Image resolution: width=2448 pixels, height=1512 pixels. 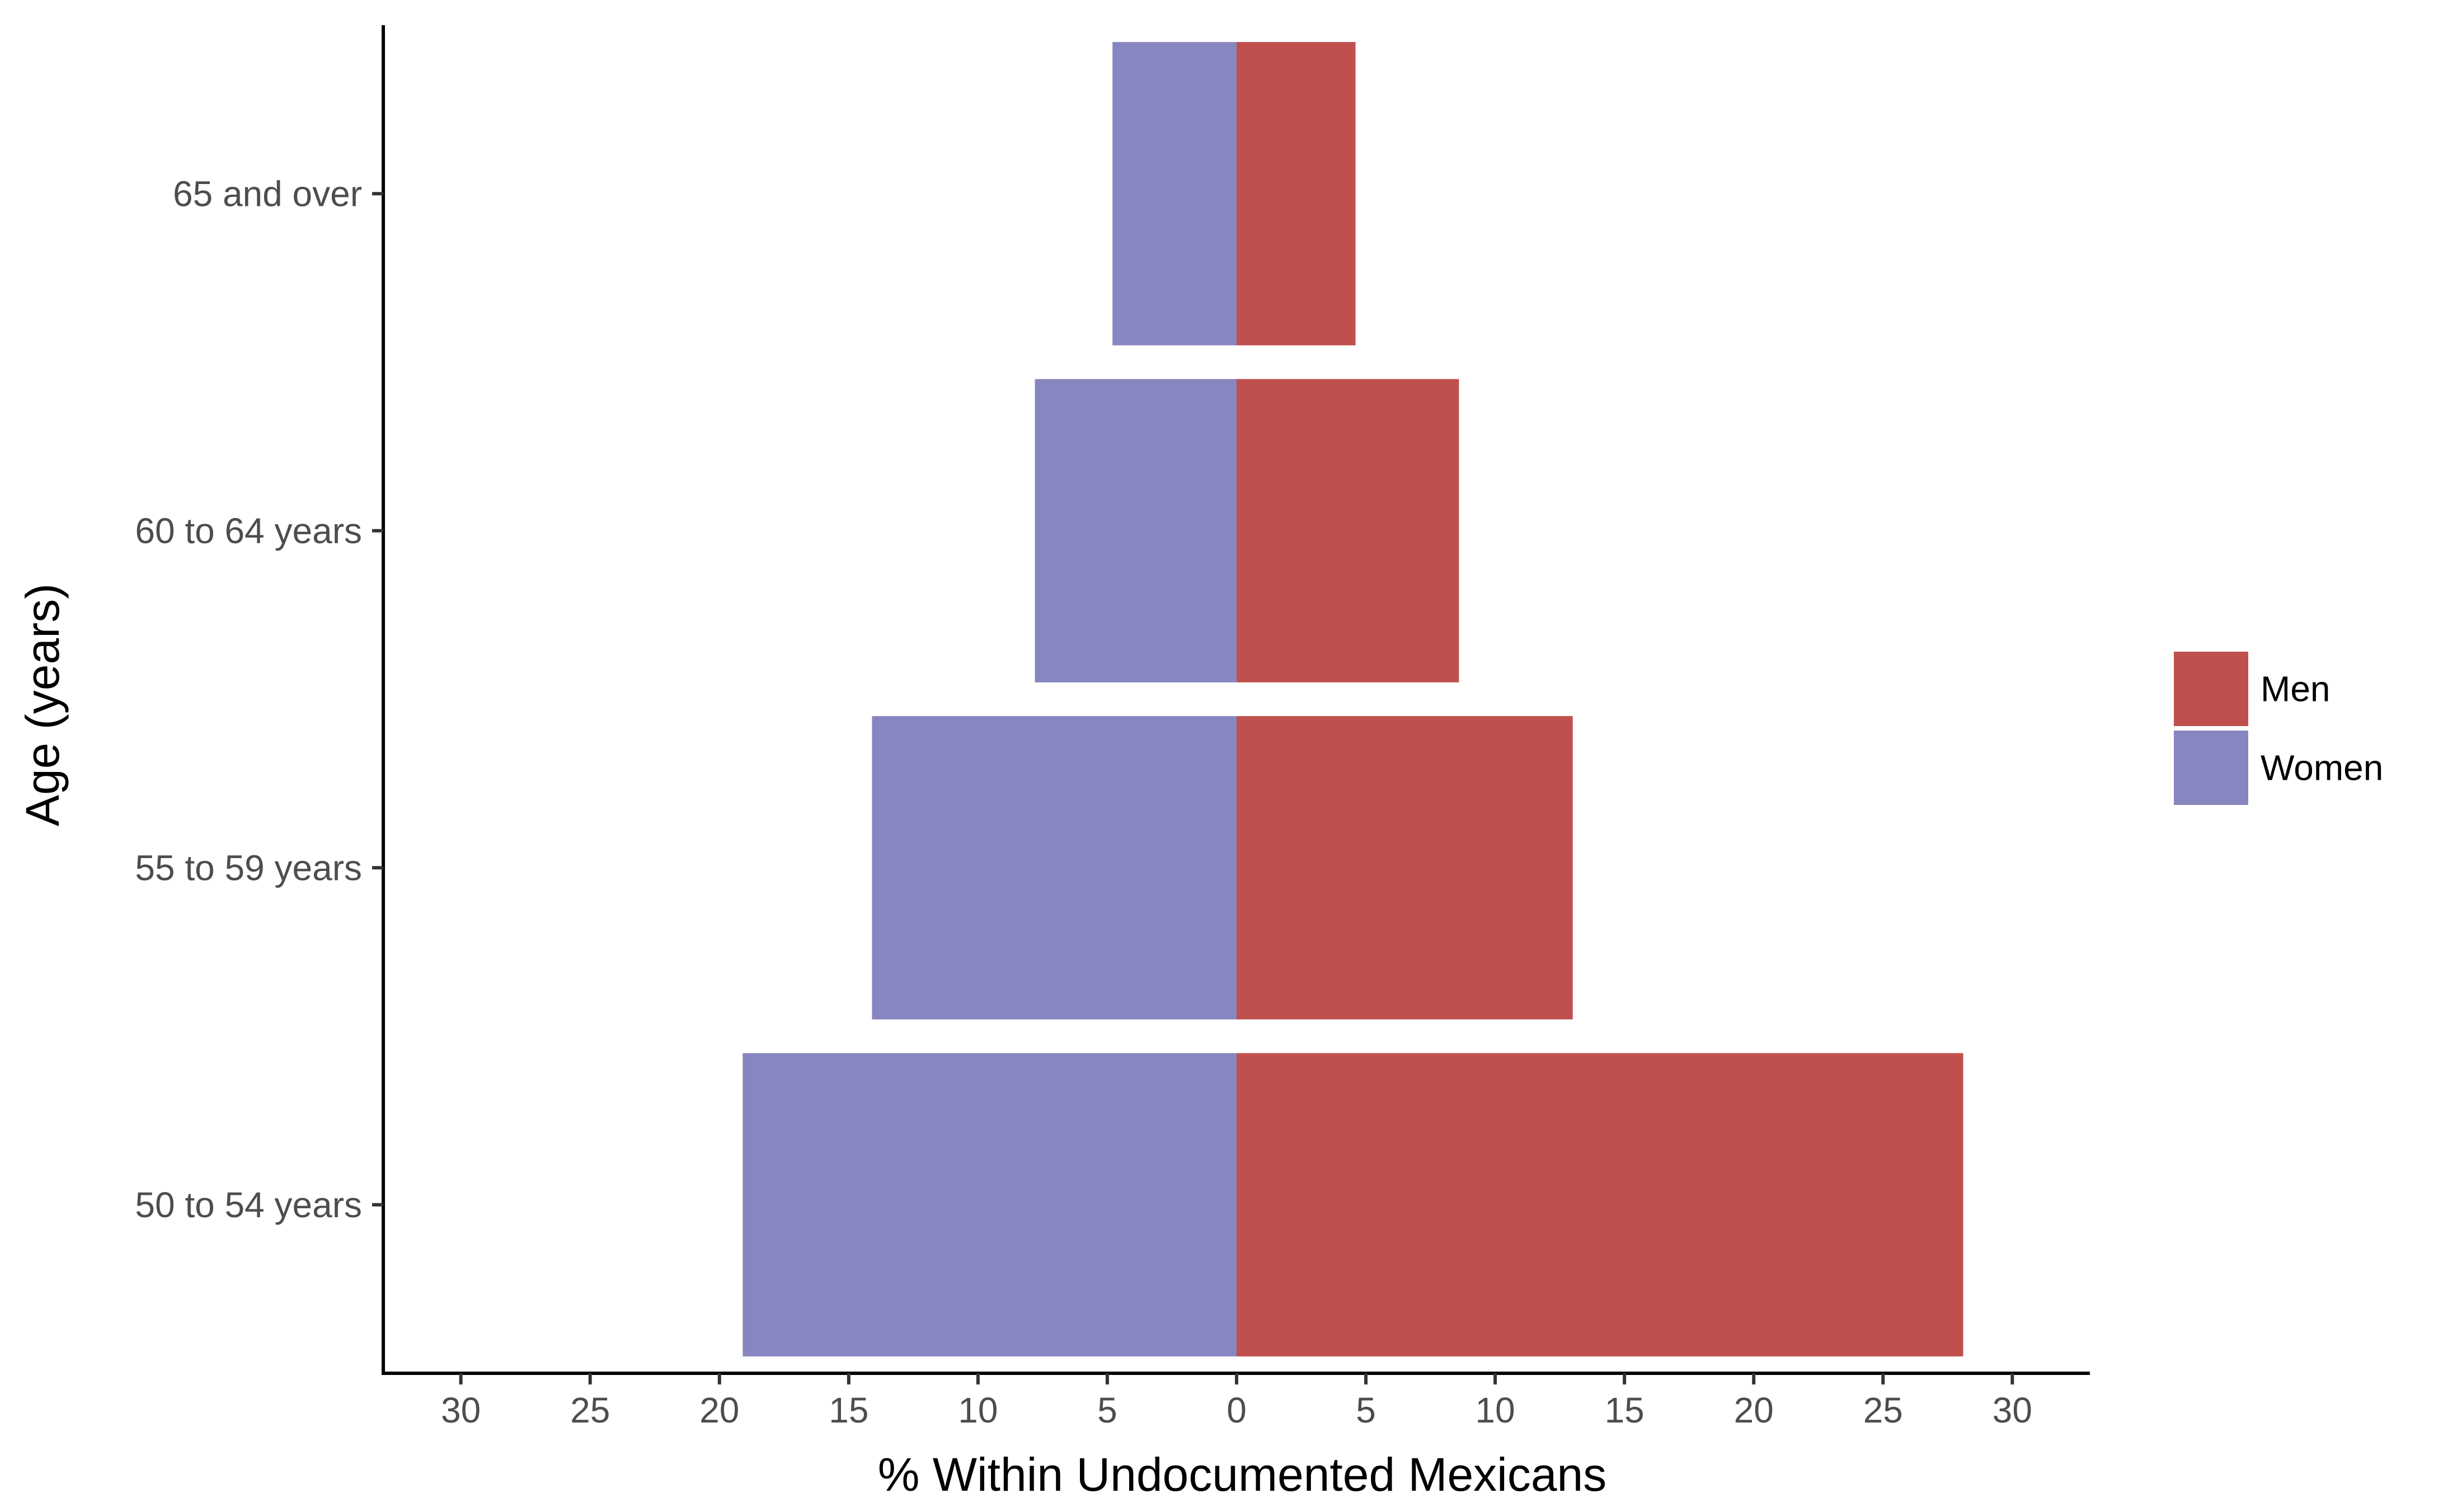 What do you see at coordinates (248, 867) in the screenshot?
I see `y-tick-label: 55 to 59 years` at bounding box center [248, 867].